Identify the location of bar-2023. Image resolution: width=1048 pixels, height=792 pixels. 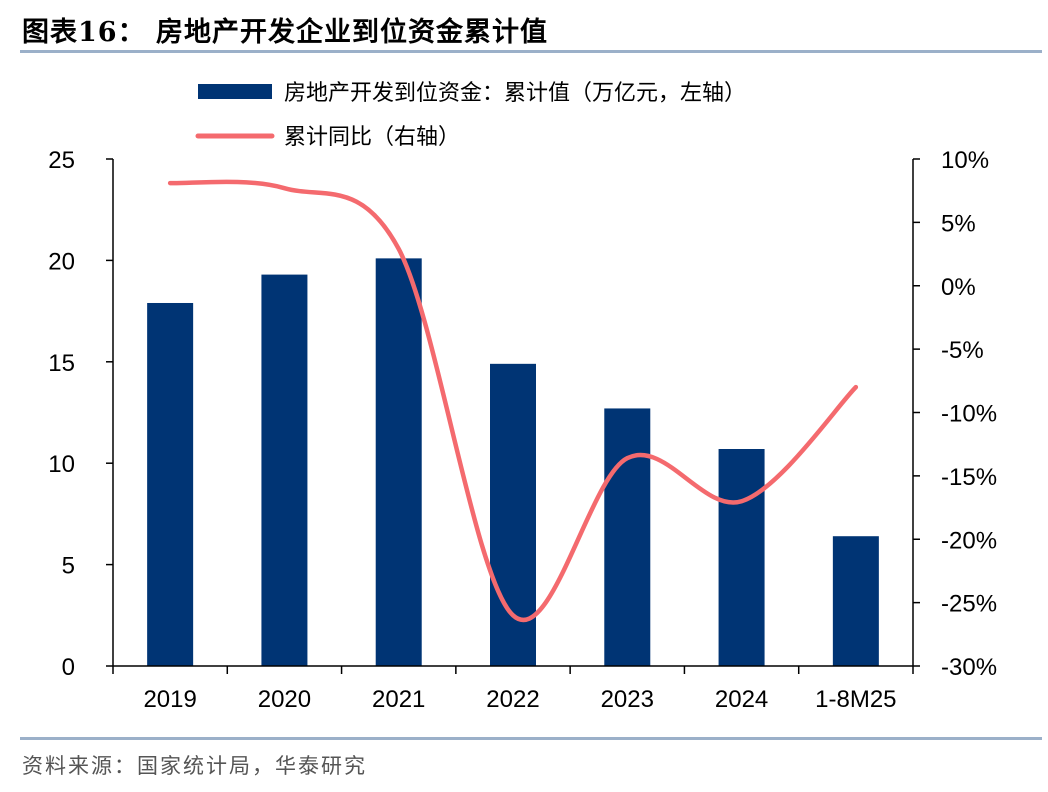
(627, 537).